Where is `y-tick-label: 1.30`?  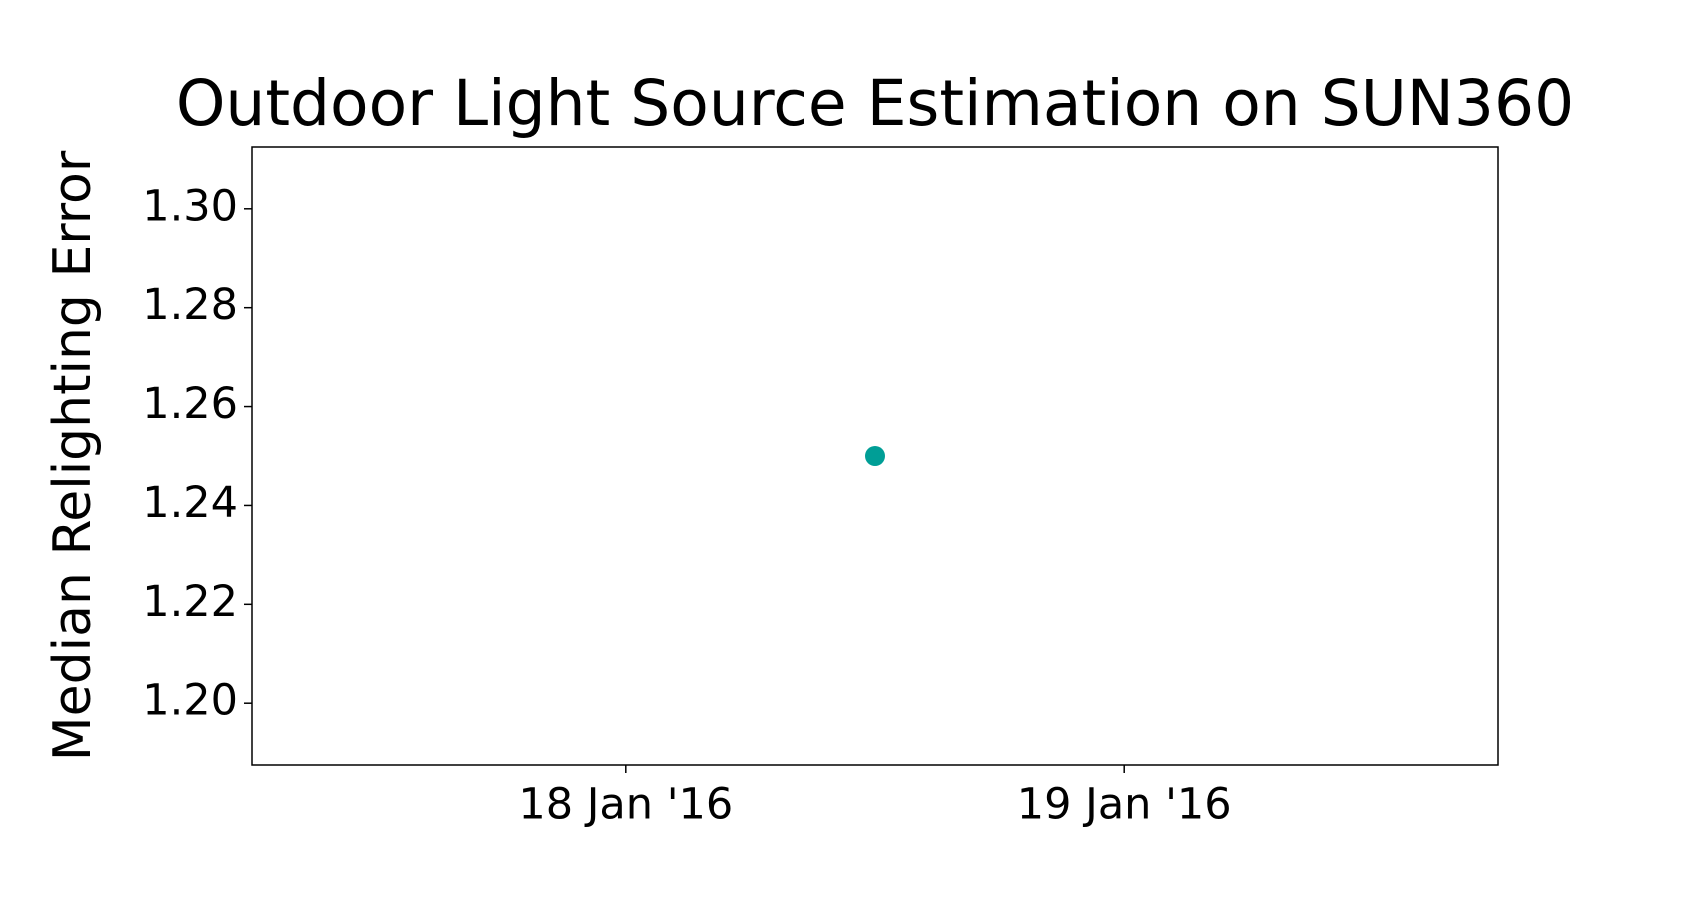 y-tick-label: 1.30 is located at coordinates (190, 206).